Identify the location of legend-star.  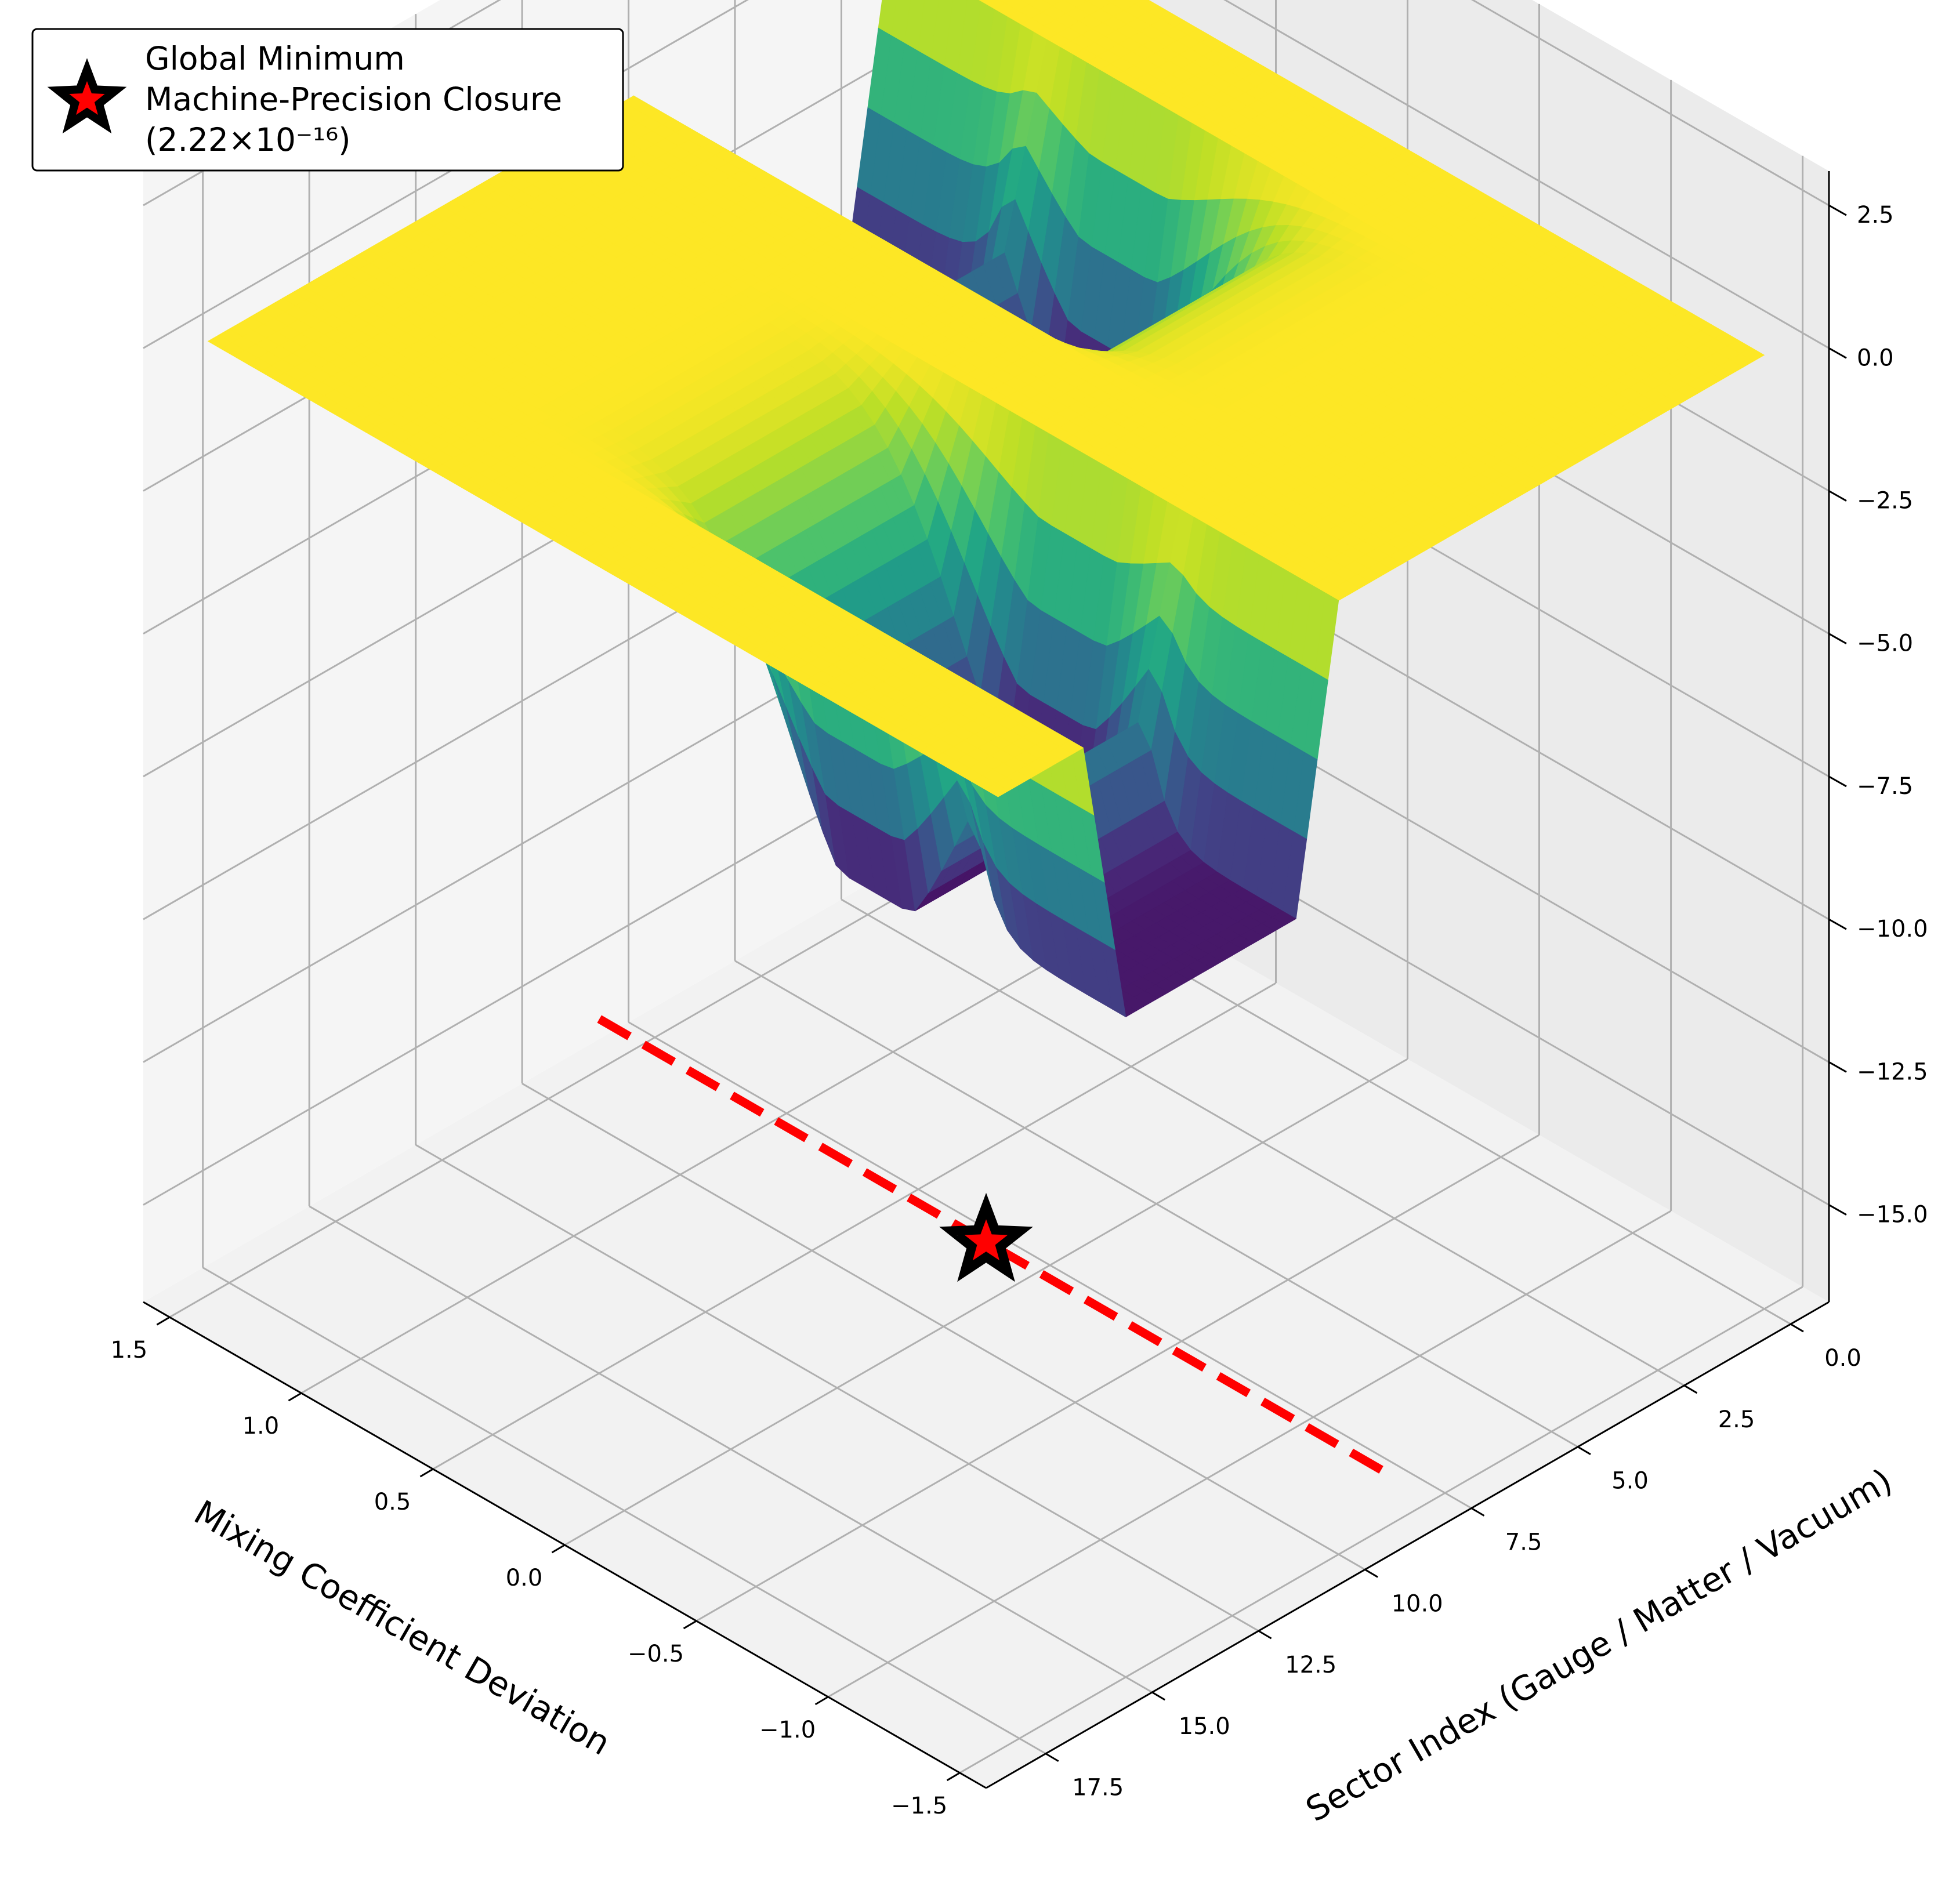
(87, 96).